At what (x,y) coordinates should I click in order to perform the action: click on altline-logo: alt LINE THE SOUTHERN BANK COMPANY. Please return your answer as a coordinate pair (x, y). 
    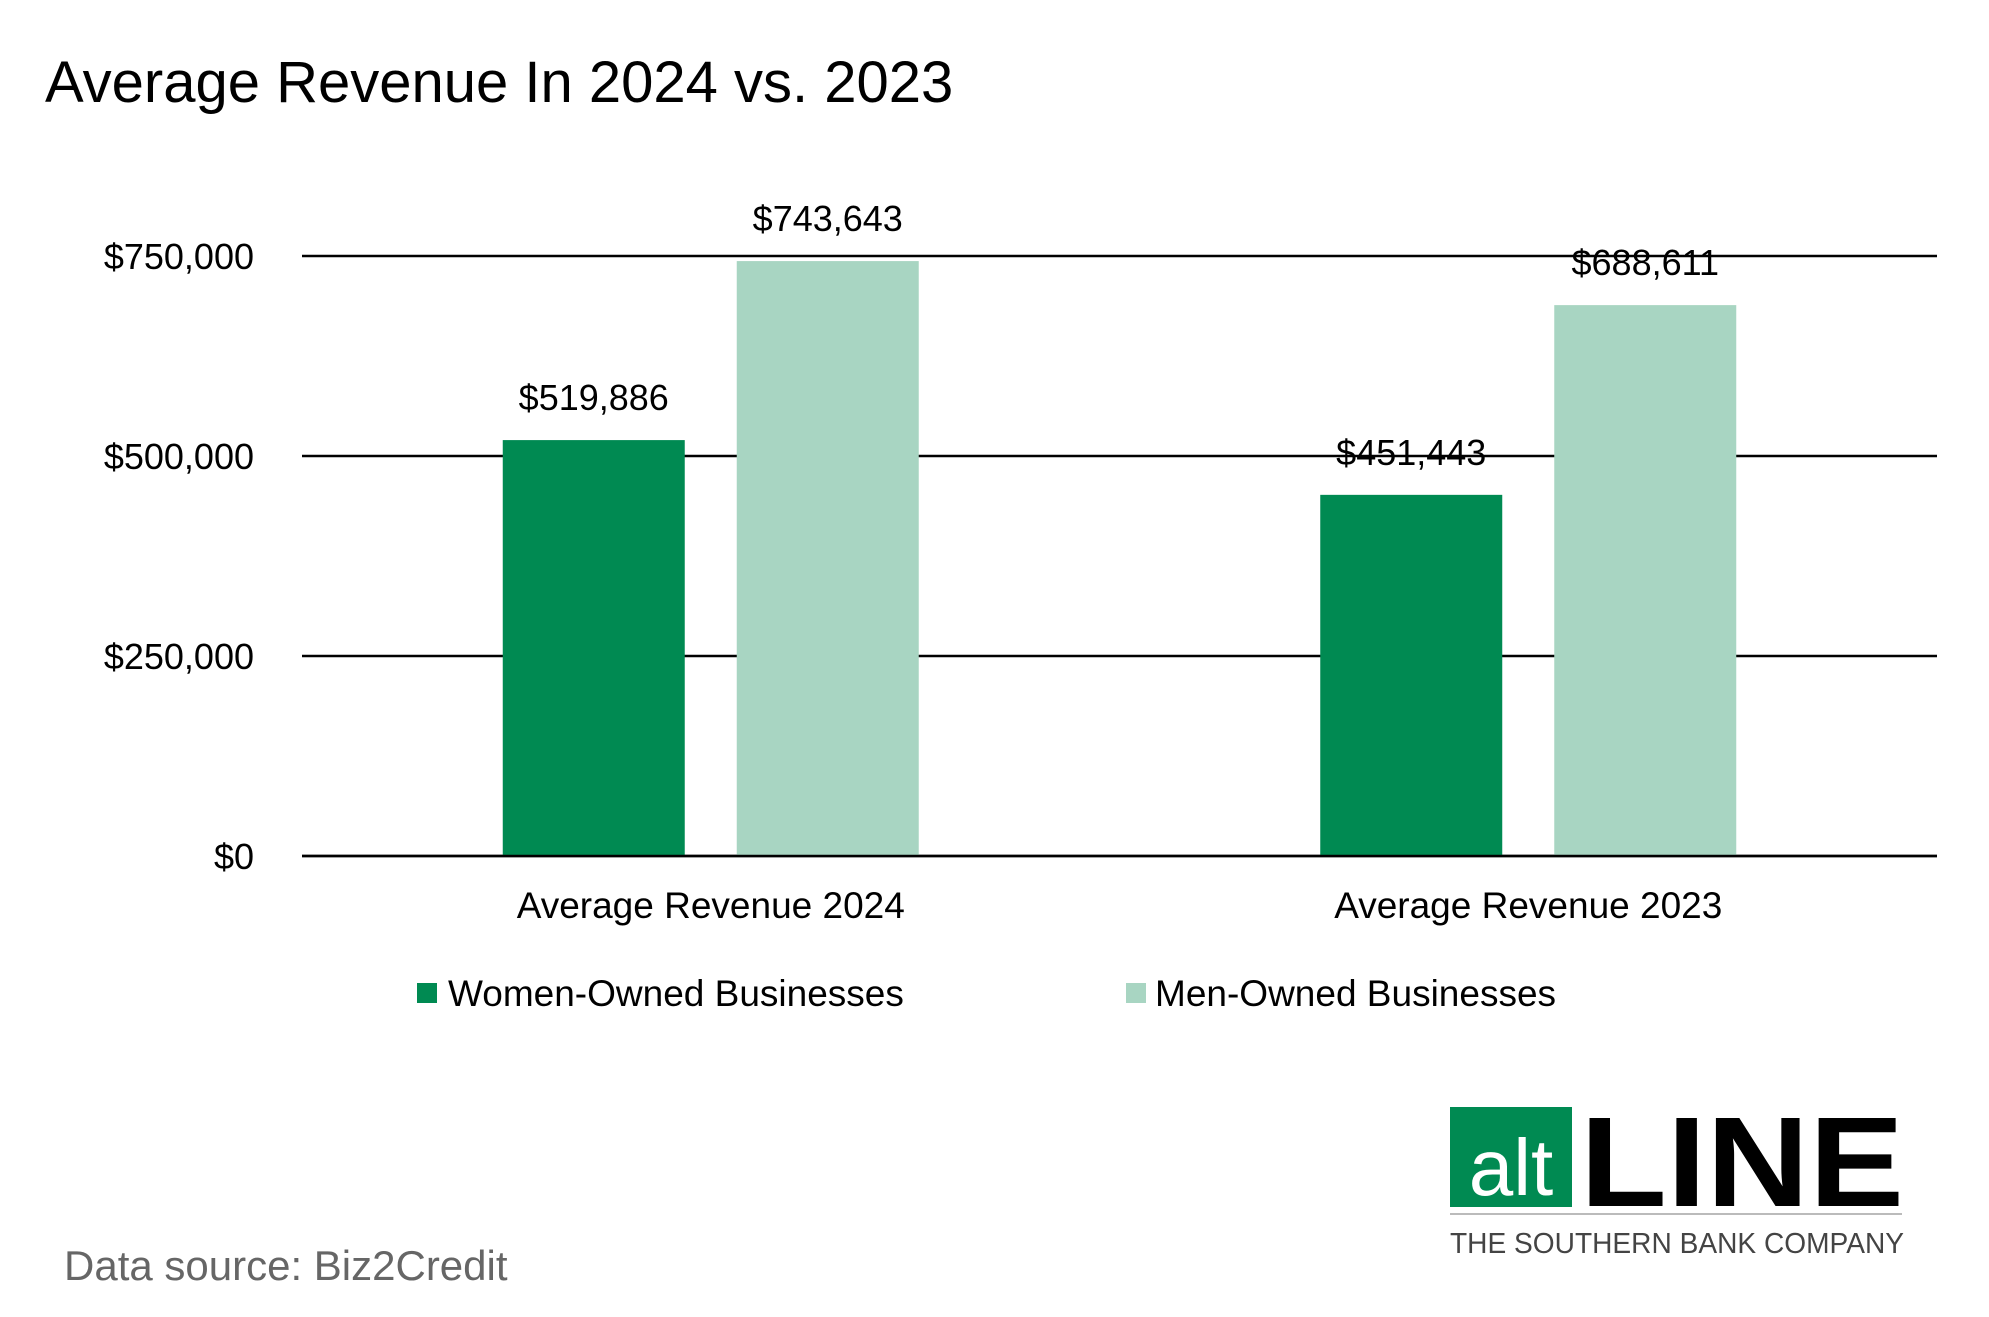
    Looking at the image, I should click on (1677, 1175).